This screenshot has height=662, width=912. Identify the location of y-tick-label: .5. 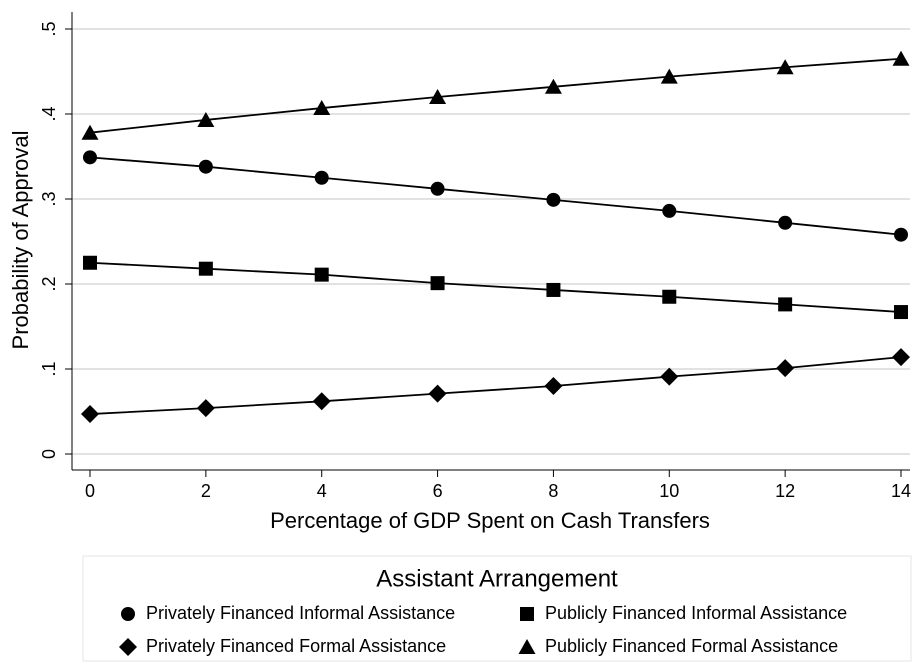
(49, 28).